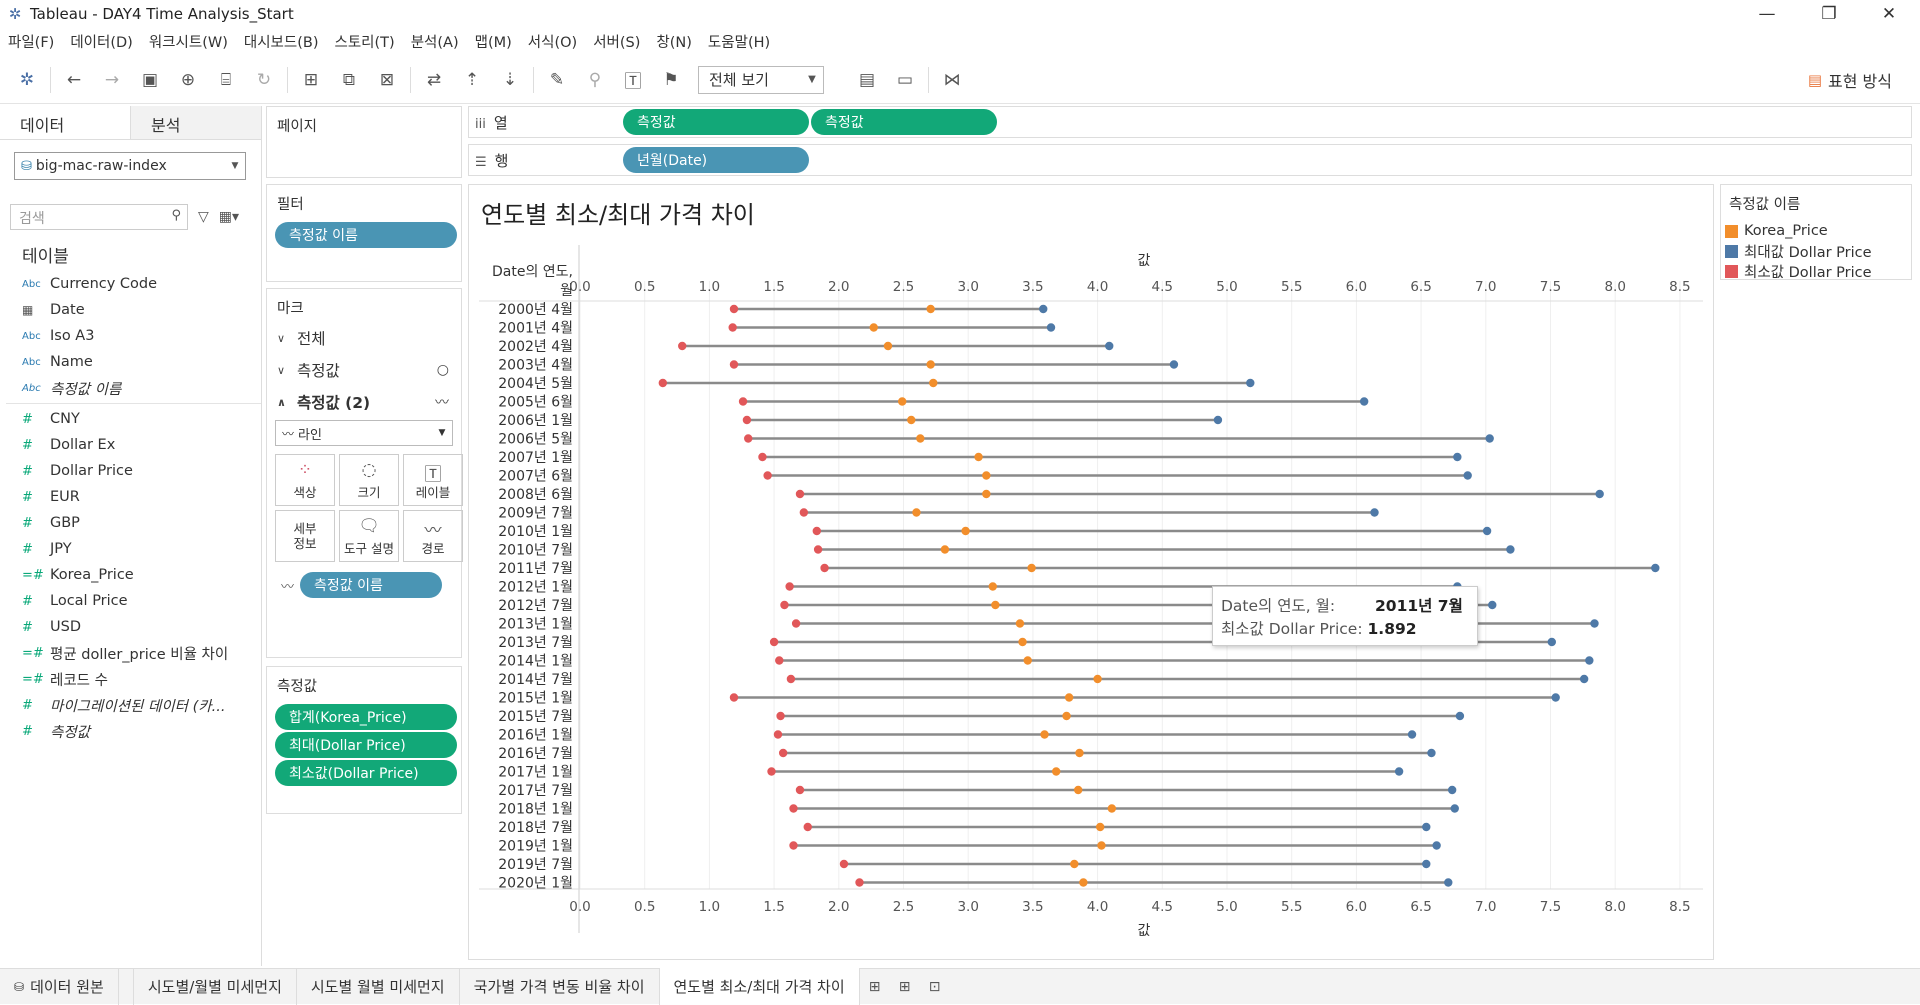 This screenshot has width=1920, height=1005. I want to click on new-dashboard-icon: ⊞, so click(904, 986).